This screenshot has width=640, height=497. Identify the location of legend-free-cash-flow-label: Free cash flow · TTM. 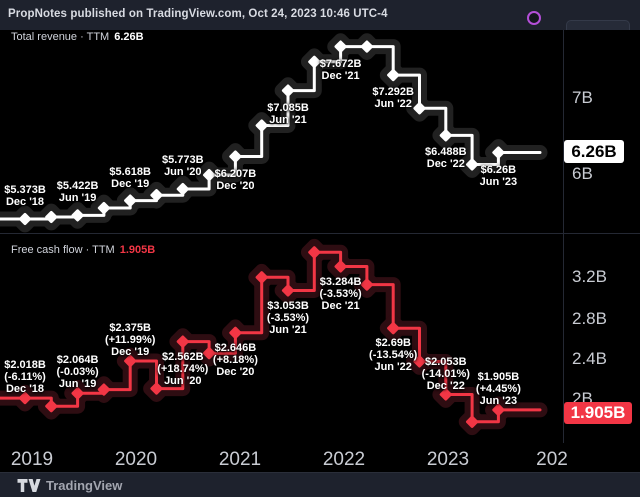
(63, 250).